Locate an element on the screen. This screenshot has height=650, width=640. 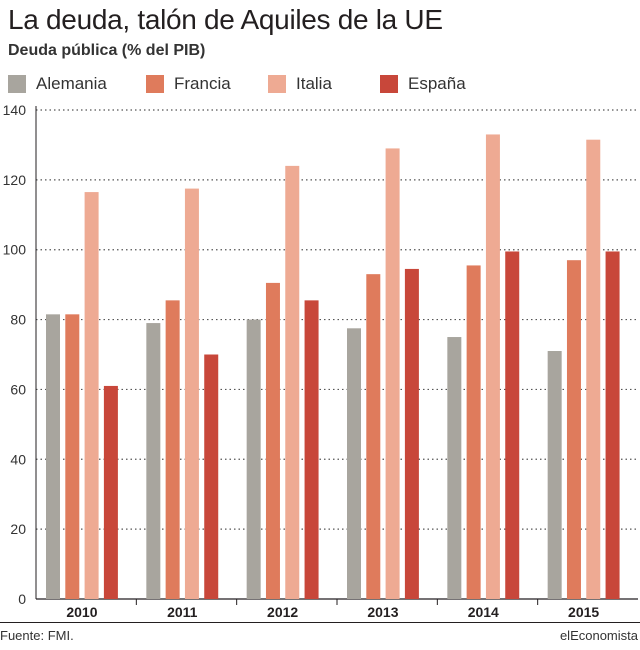
y-tick-label: 0 is located at coordinates (22, 599).